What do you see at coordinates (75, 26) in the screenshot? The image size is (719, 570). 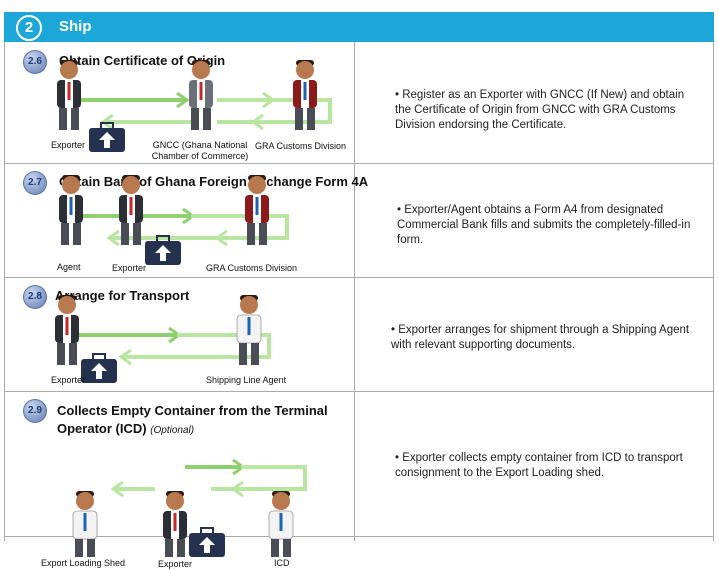 I see `section-title: Ship` at bounding box center [75, 26].